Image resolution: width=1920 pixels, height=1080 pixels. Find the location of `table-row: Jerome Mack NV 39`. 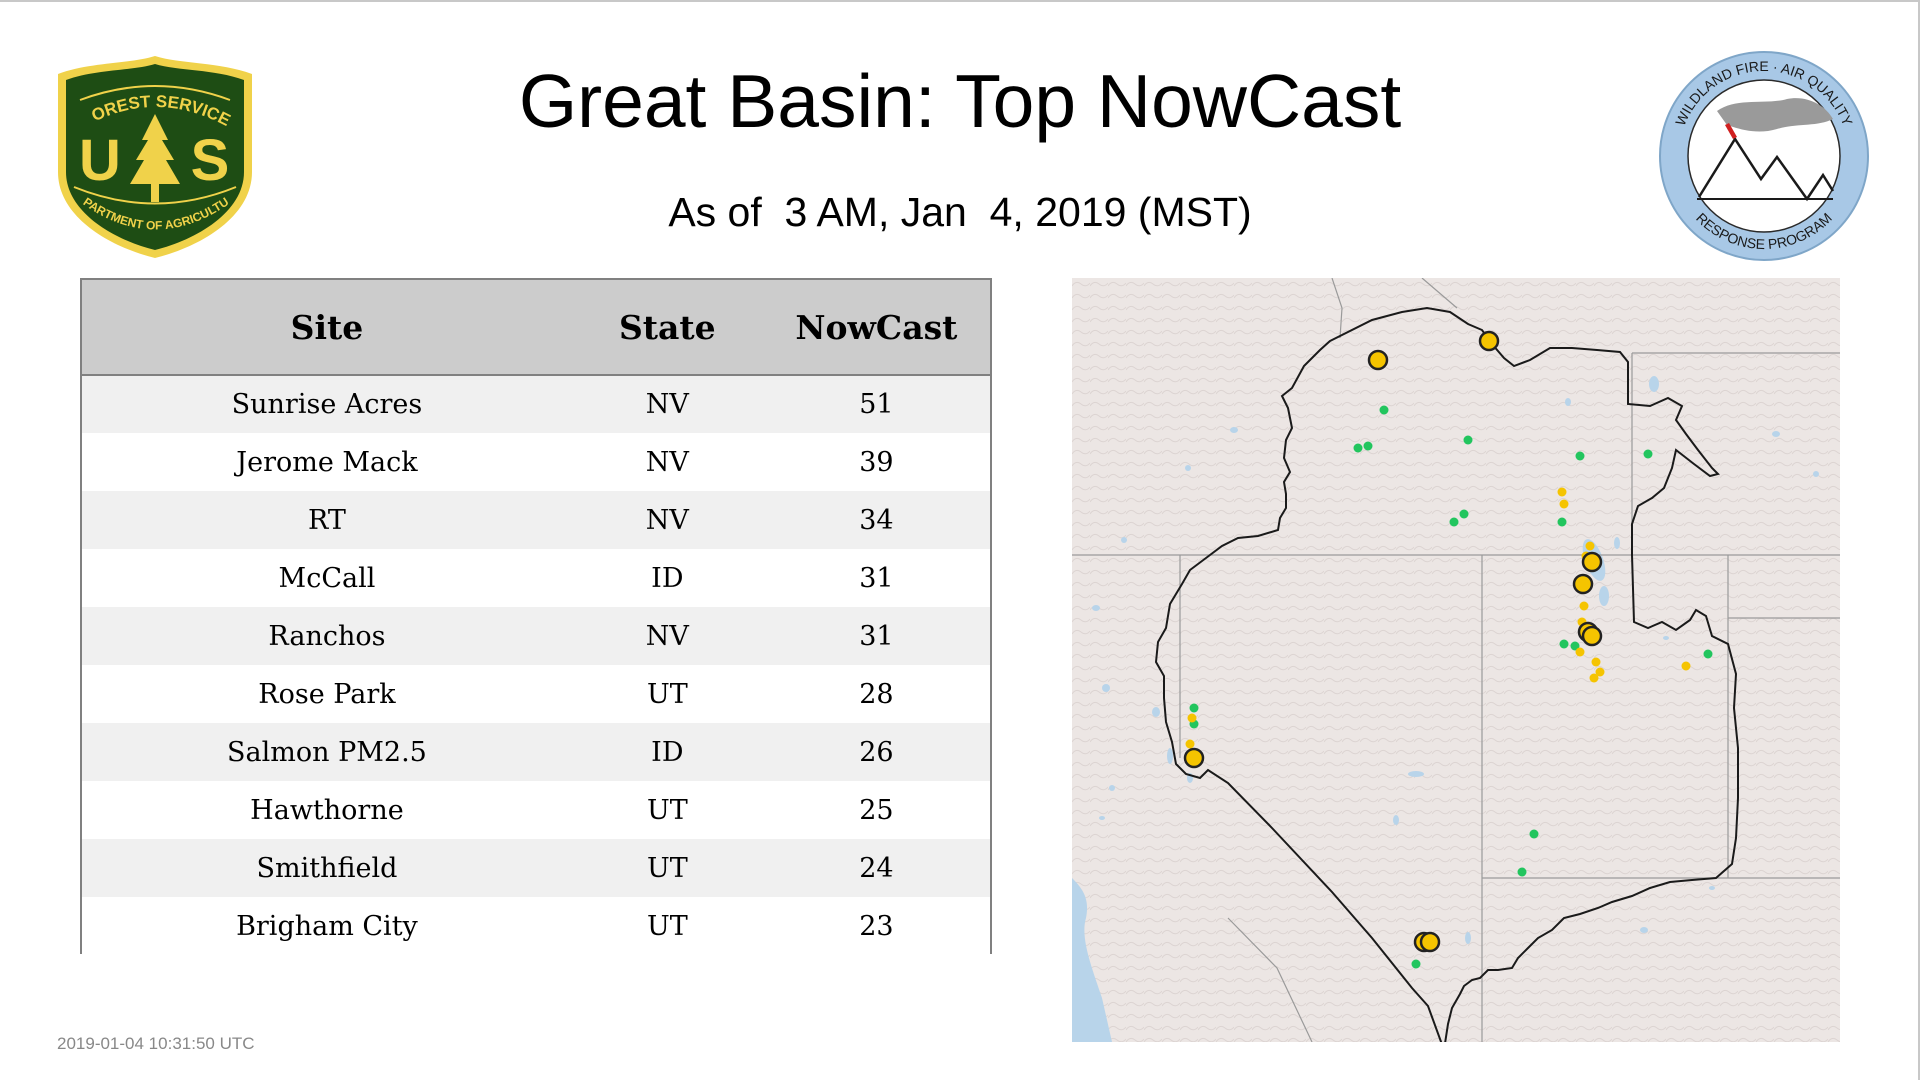

table-row: Jerome Mack NV 39 is located at coordinates (536, 462).